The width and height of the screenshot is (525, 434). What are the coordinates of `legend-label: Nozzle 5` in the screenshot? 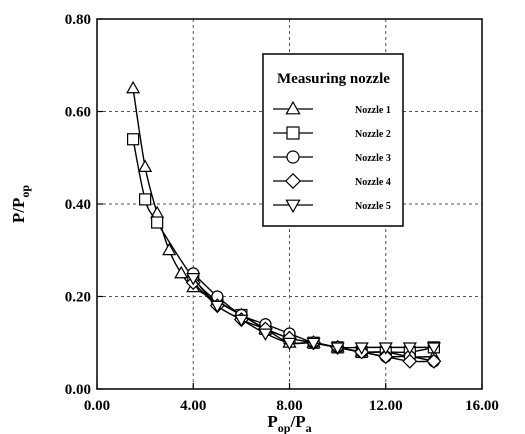 It's located at (373, 206).